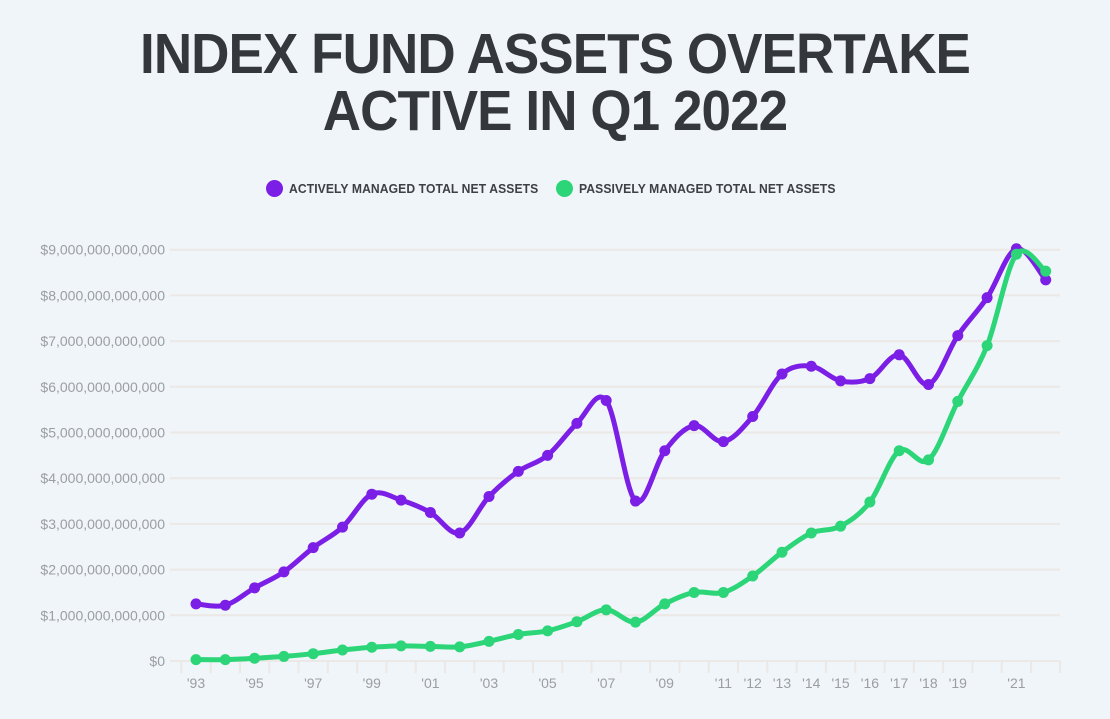 The height and width of the screenshot is (719, 1110). I want to click on x-axis-tick-label: '21, so click(1016, 683).